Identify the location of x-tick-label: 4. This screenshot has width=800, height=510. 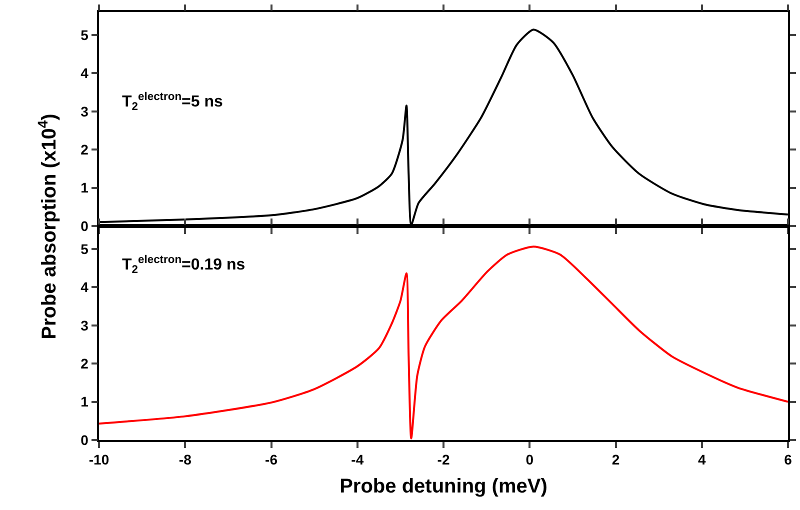
(702, 460).